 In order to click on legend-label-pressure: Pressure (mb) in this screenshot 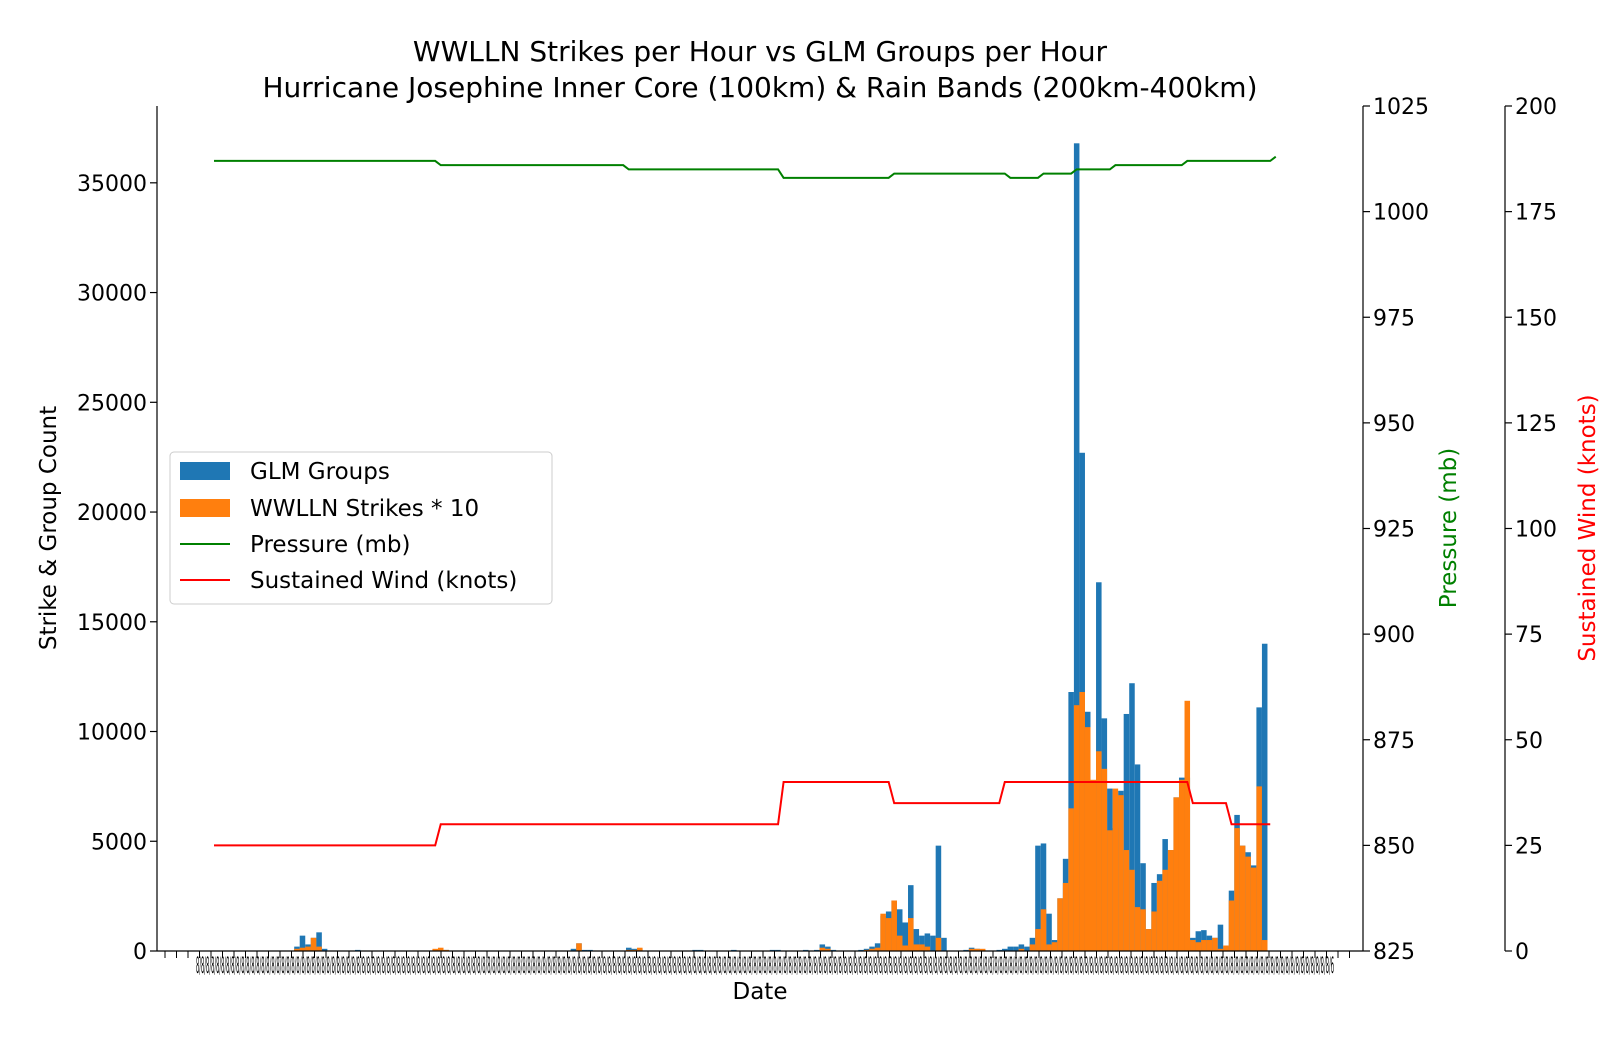, I will do `click(330, 545)`.